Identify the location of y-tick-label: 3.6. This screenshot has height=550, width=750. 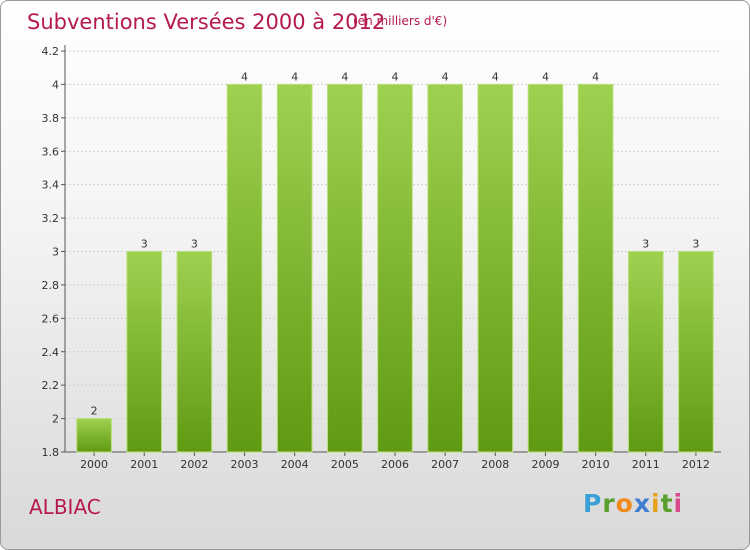
(51, 151).